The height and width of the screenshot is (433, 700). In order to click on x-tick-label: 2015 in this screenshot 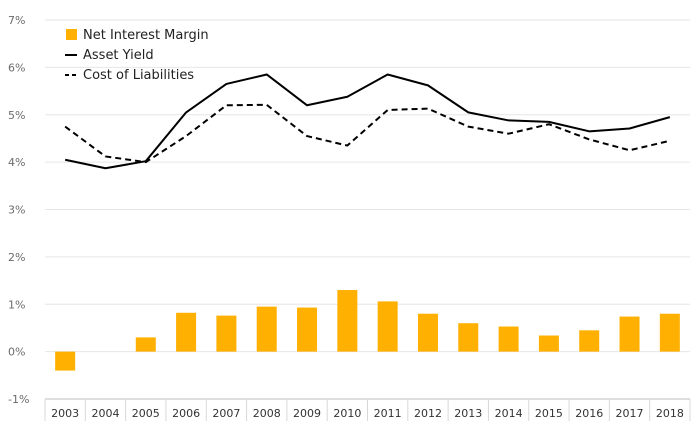, I will do `click(549, 413)`.